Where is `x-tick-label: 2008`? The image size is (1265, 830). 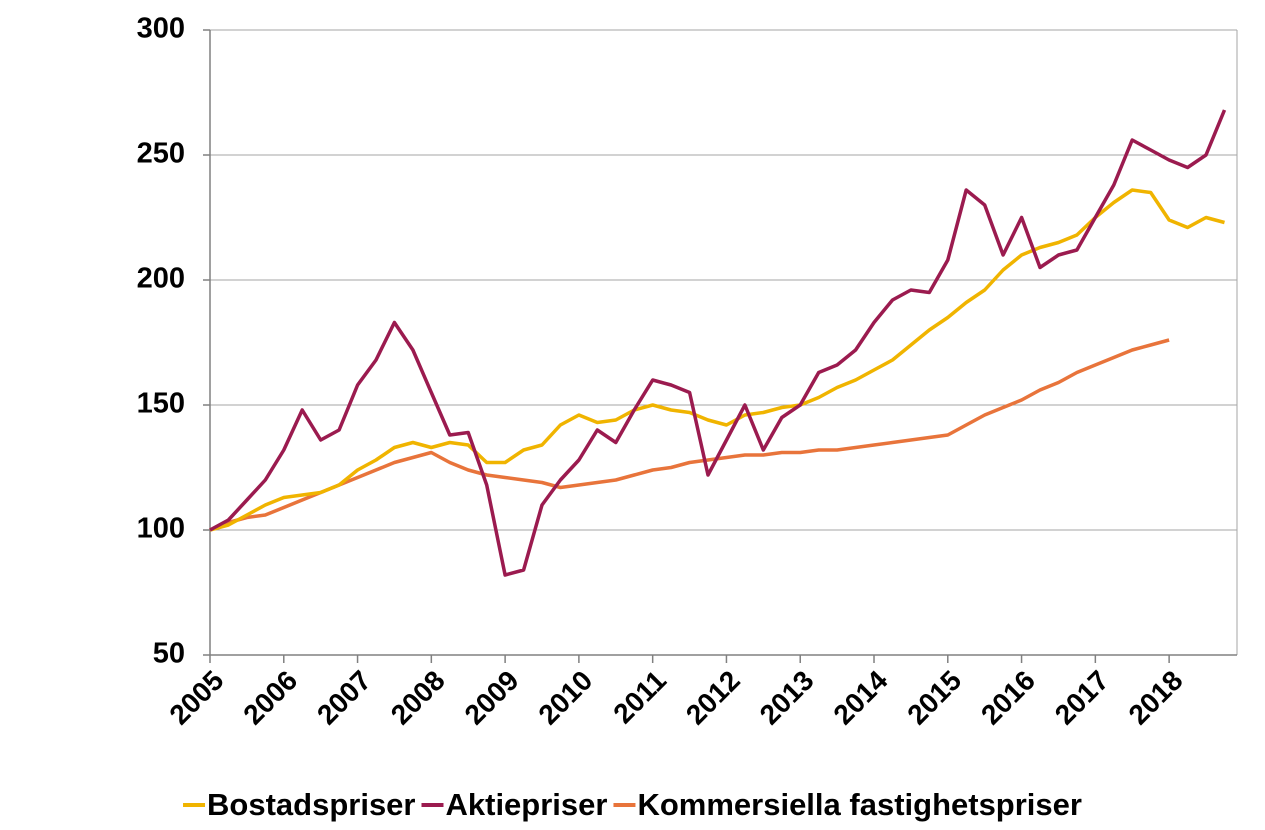
x-tick-label: 2008 is located at coordinates (418, 698).